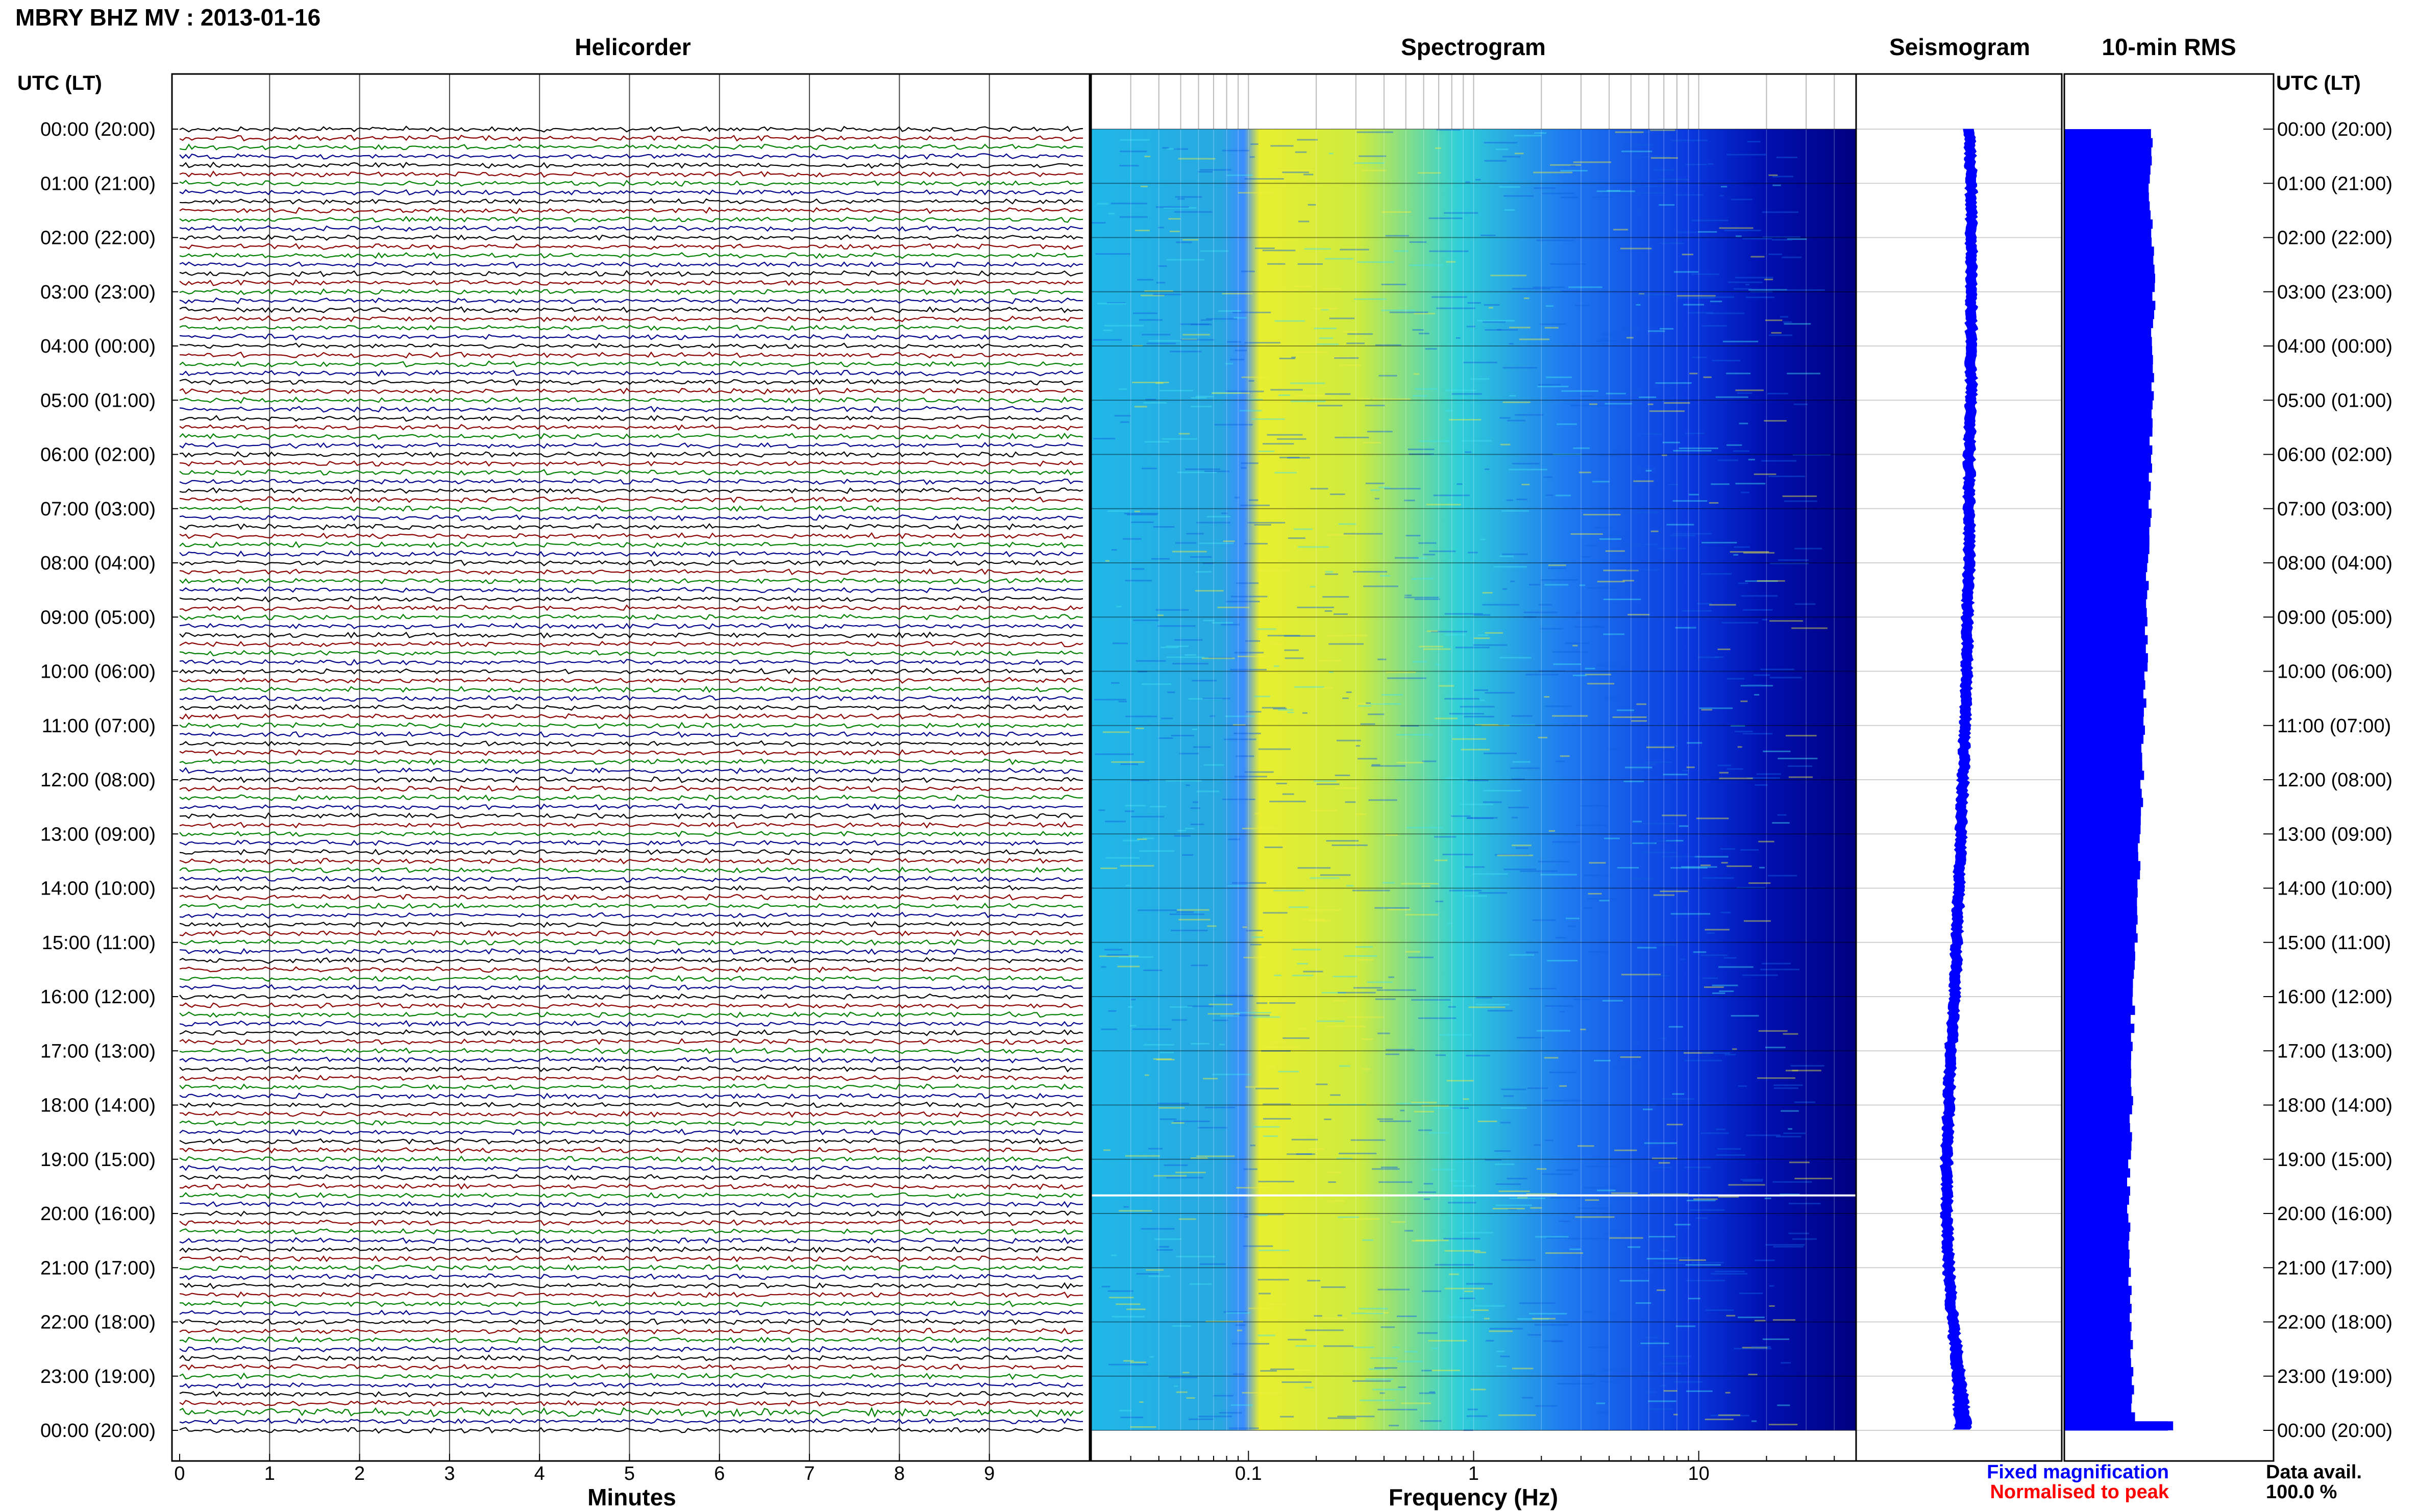 Image resolution: width=2419 pixels, height=1512 pixels. I want to click on data-avail-value: 100.0 %, so click(2301, 1492).